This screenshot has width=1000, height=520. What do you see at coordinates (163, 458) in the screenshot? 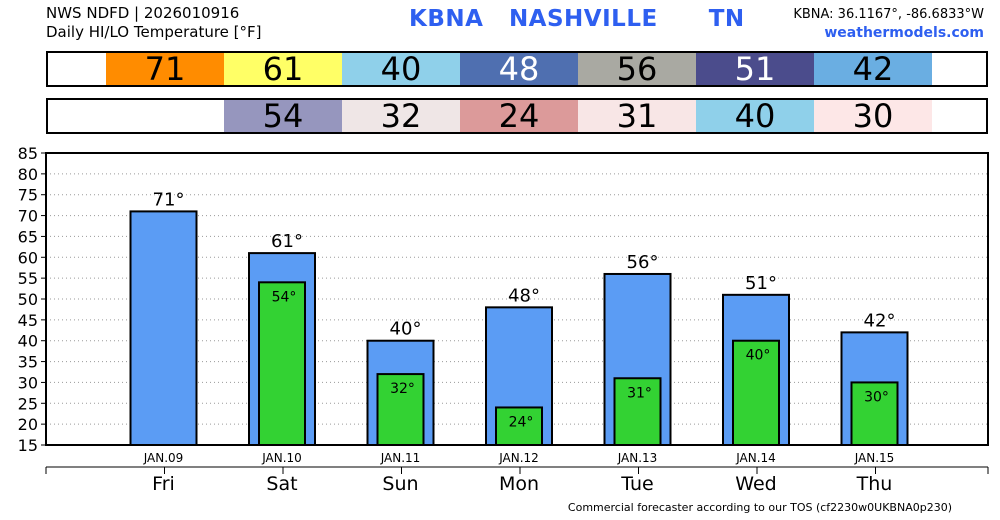
I see `date-label: JAN.09` at bounding box center [163, 458].